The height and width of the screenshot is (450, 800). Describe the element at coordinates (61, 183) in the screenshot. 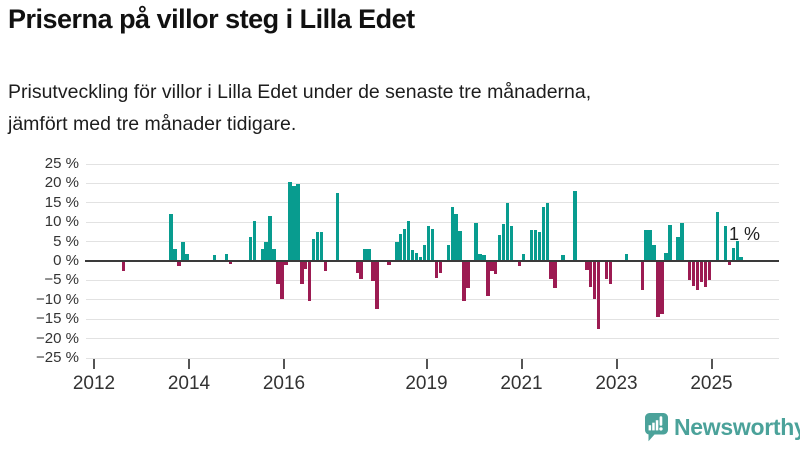

I see `y-axis-label: 20 %` at that location.